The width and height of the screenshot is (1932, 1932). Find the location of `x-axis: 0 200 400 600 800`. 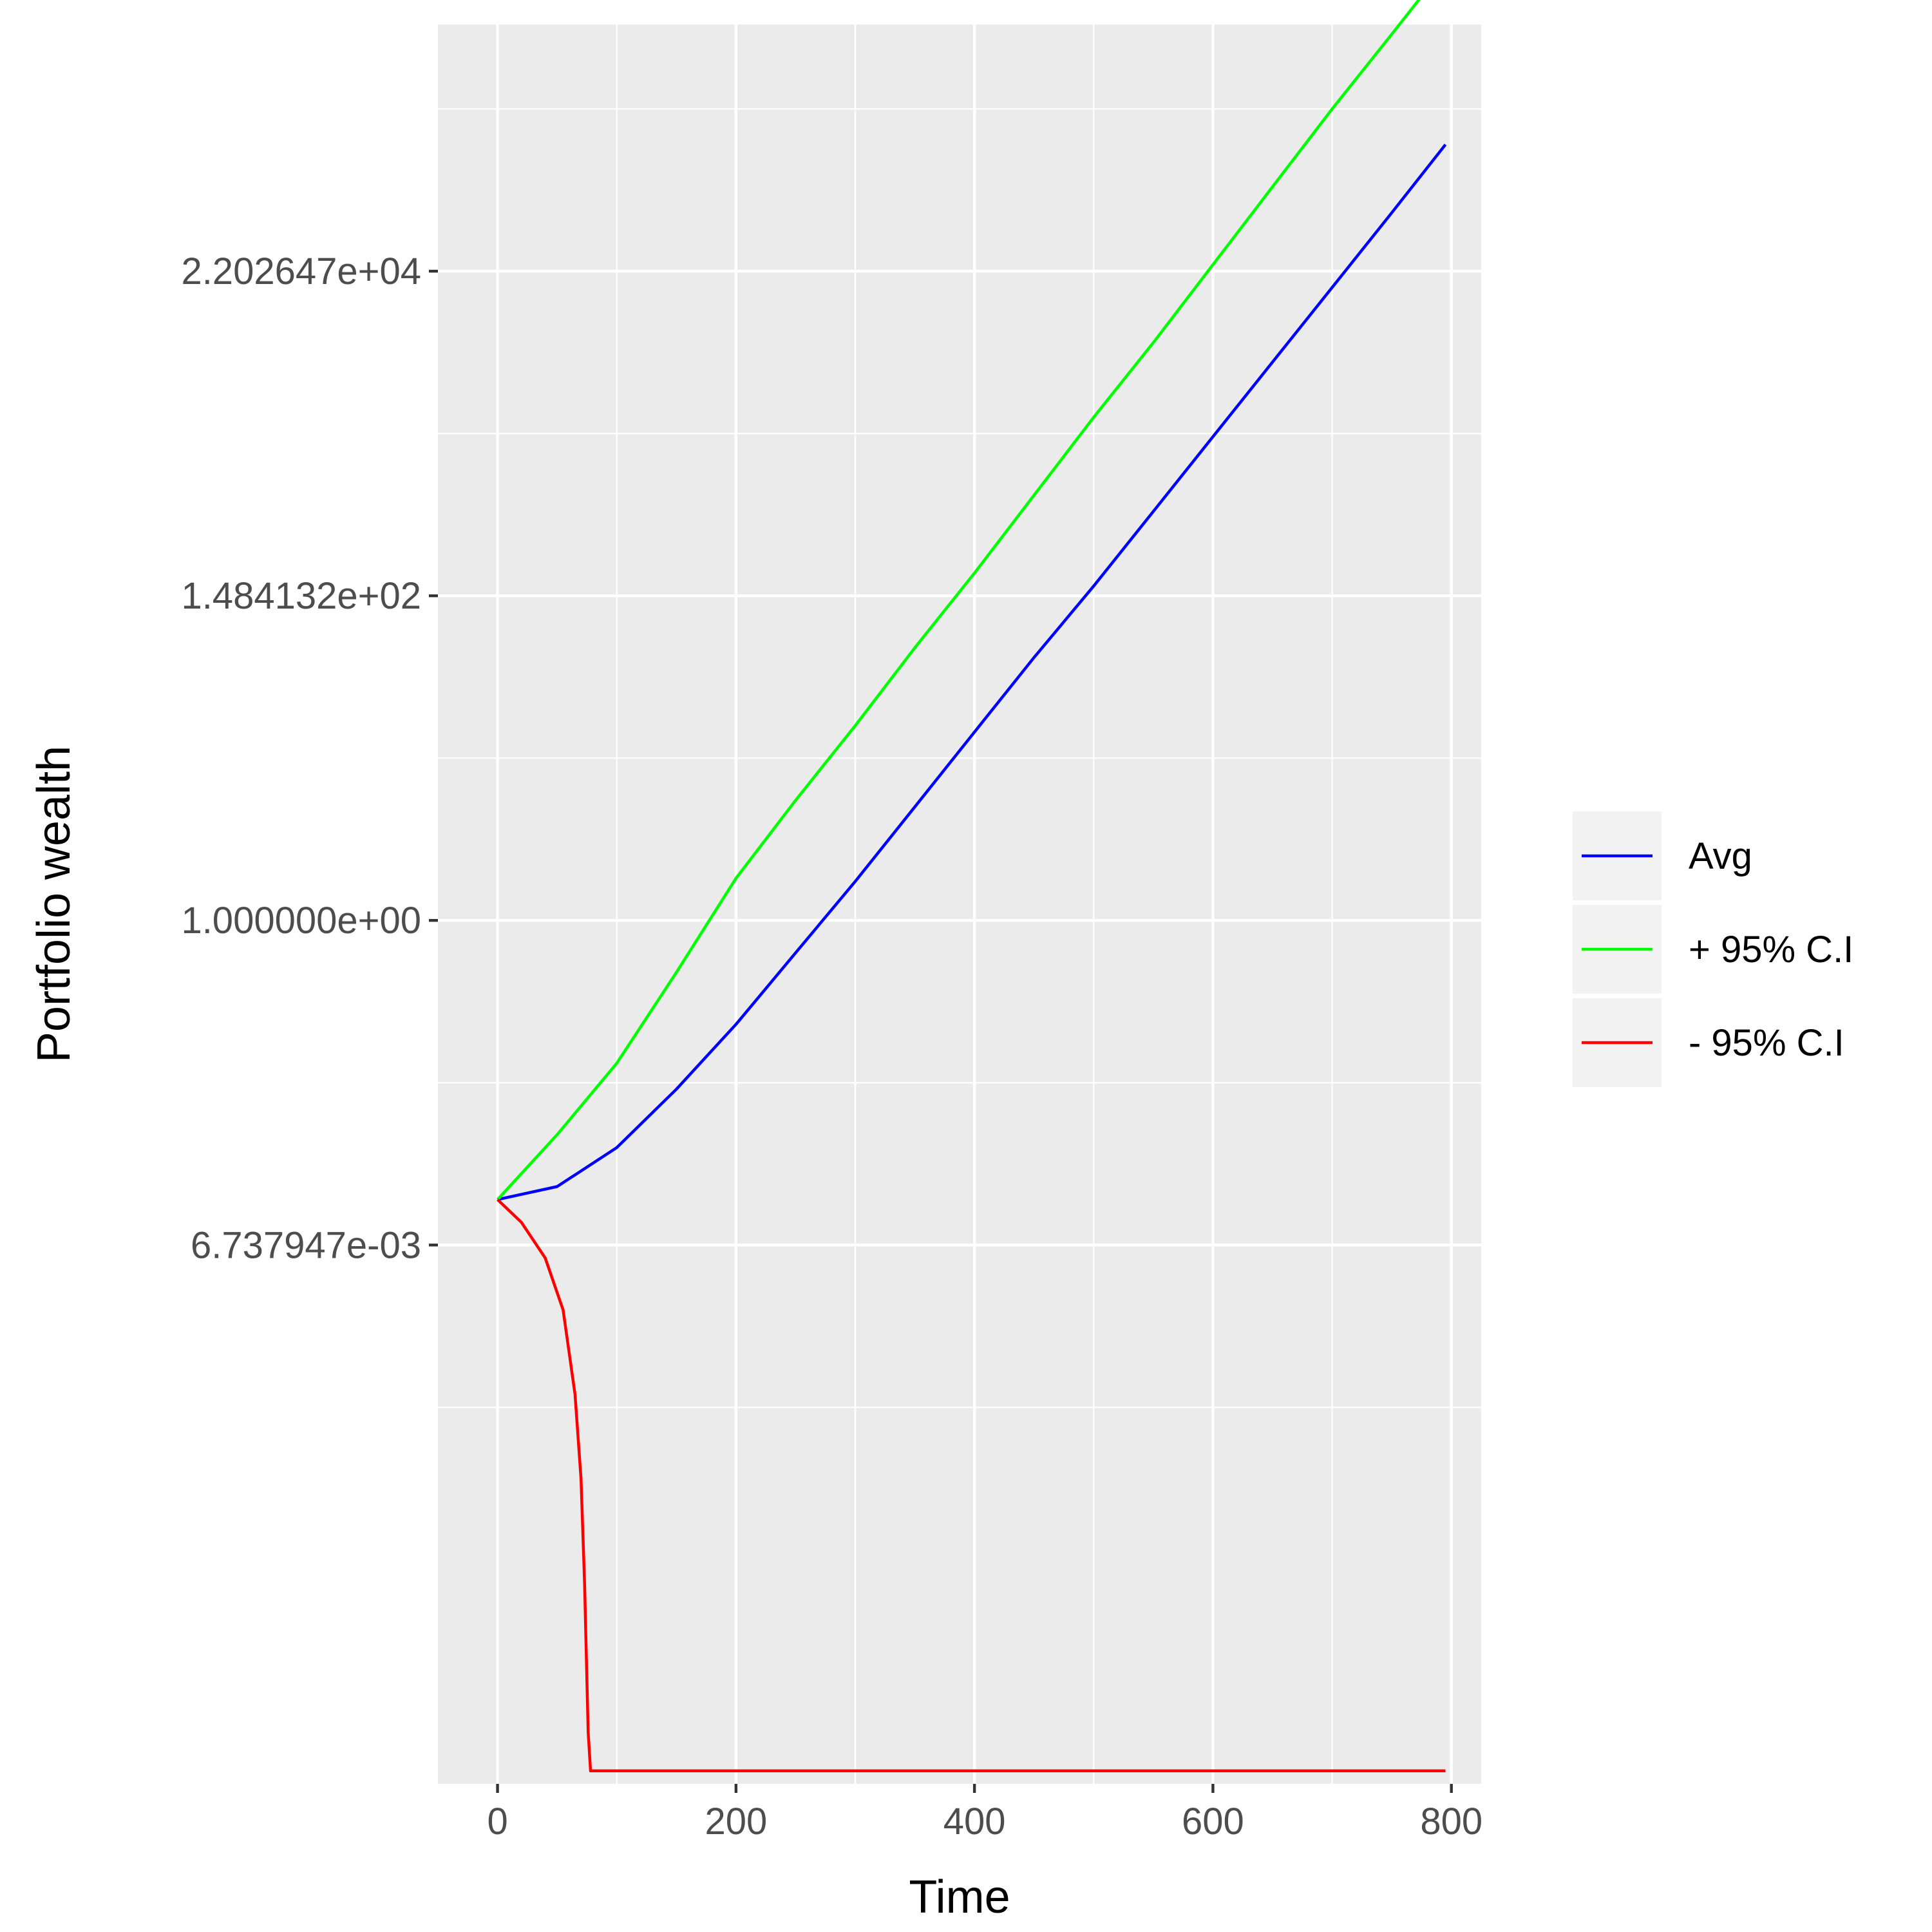

x-axis: 0 200 400 600 800 is located at coordinates (984, 1813).